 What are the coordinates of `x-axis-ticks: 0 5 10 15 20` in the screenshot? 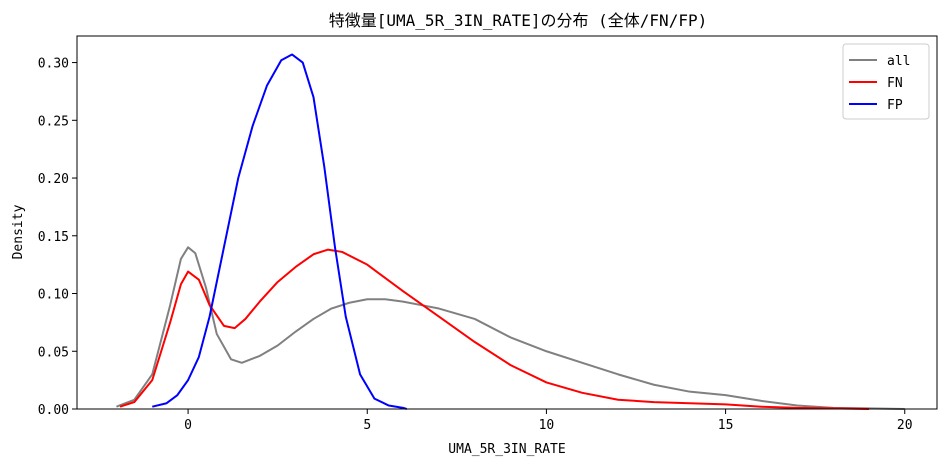 It's located at (548, 421).